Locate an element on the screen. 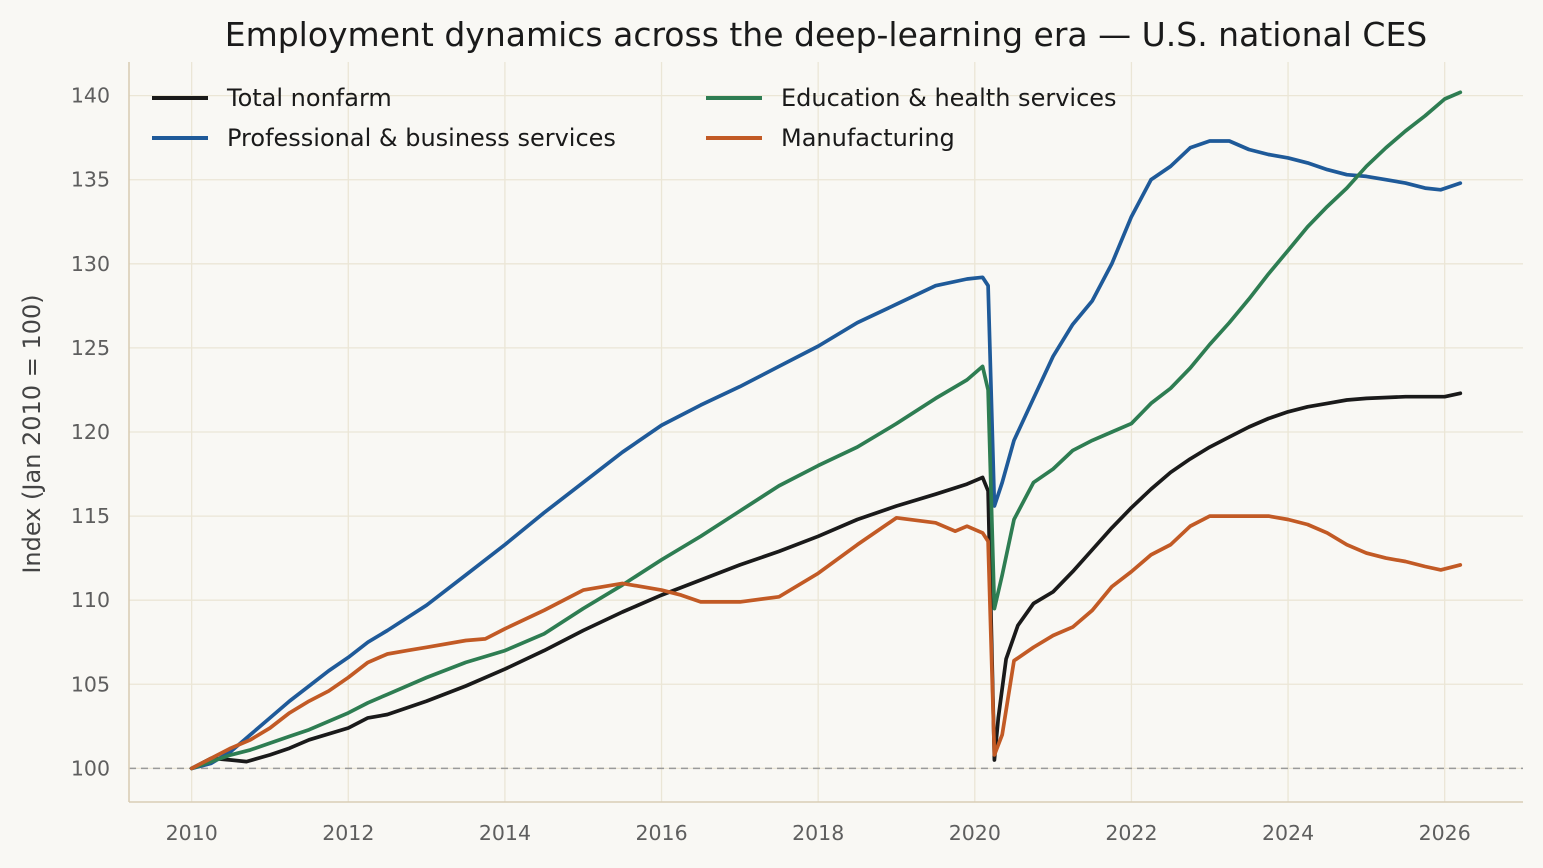 The image size is (1543, 868). y-tick-label: 130 is located at coordinates (90, 264).